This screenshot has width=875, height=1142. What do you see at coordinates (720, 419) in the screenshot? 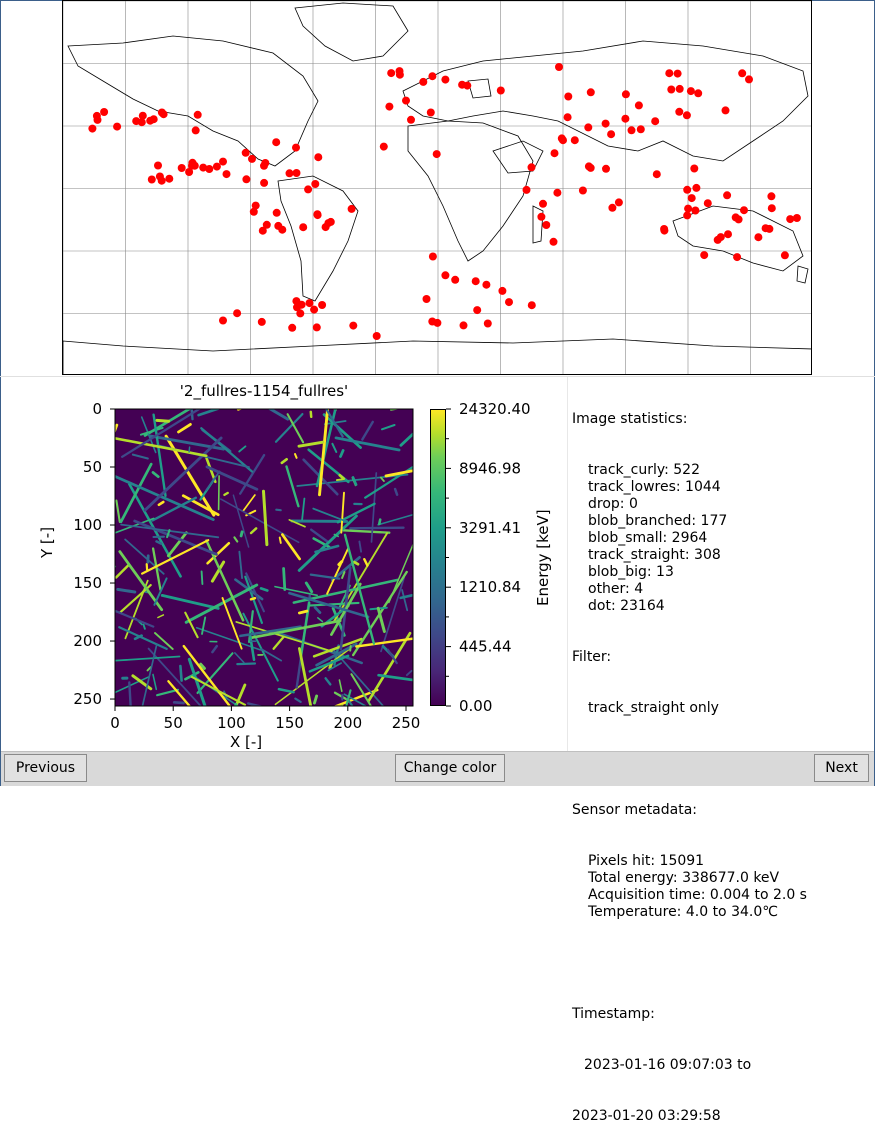
I see `stats-header: Image statistics:` at bounding box center [720, 419].